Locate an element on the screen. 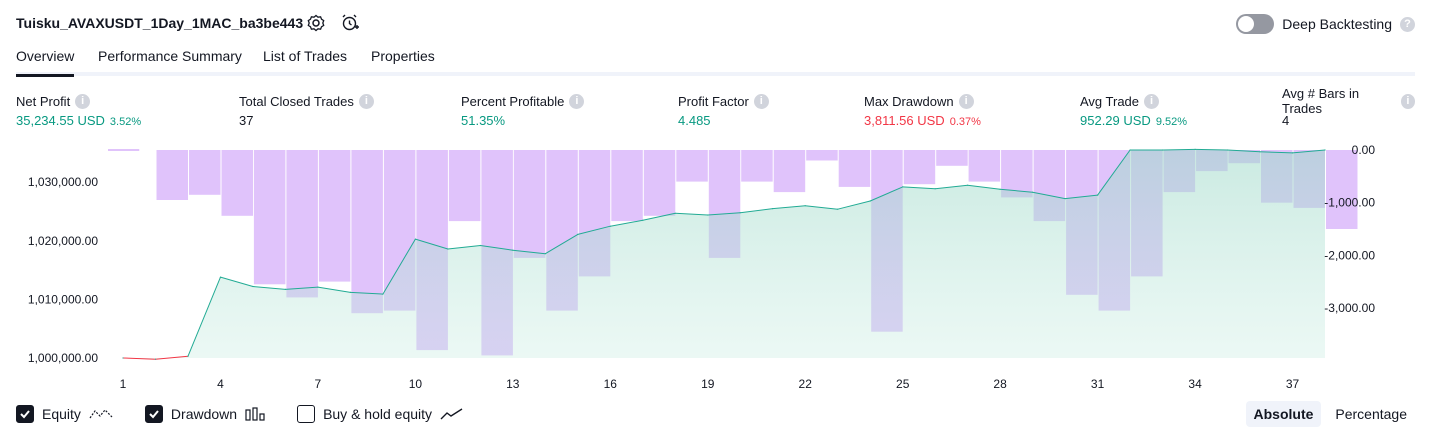 The height and width of the screenshot is (438, 1431). value-mode-switch: Absolute Percentage is located at coordinates (1330, 414).